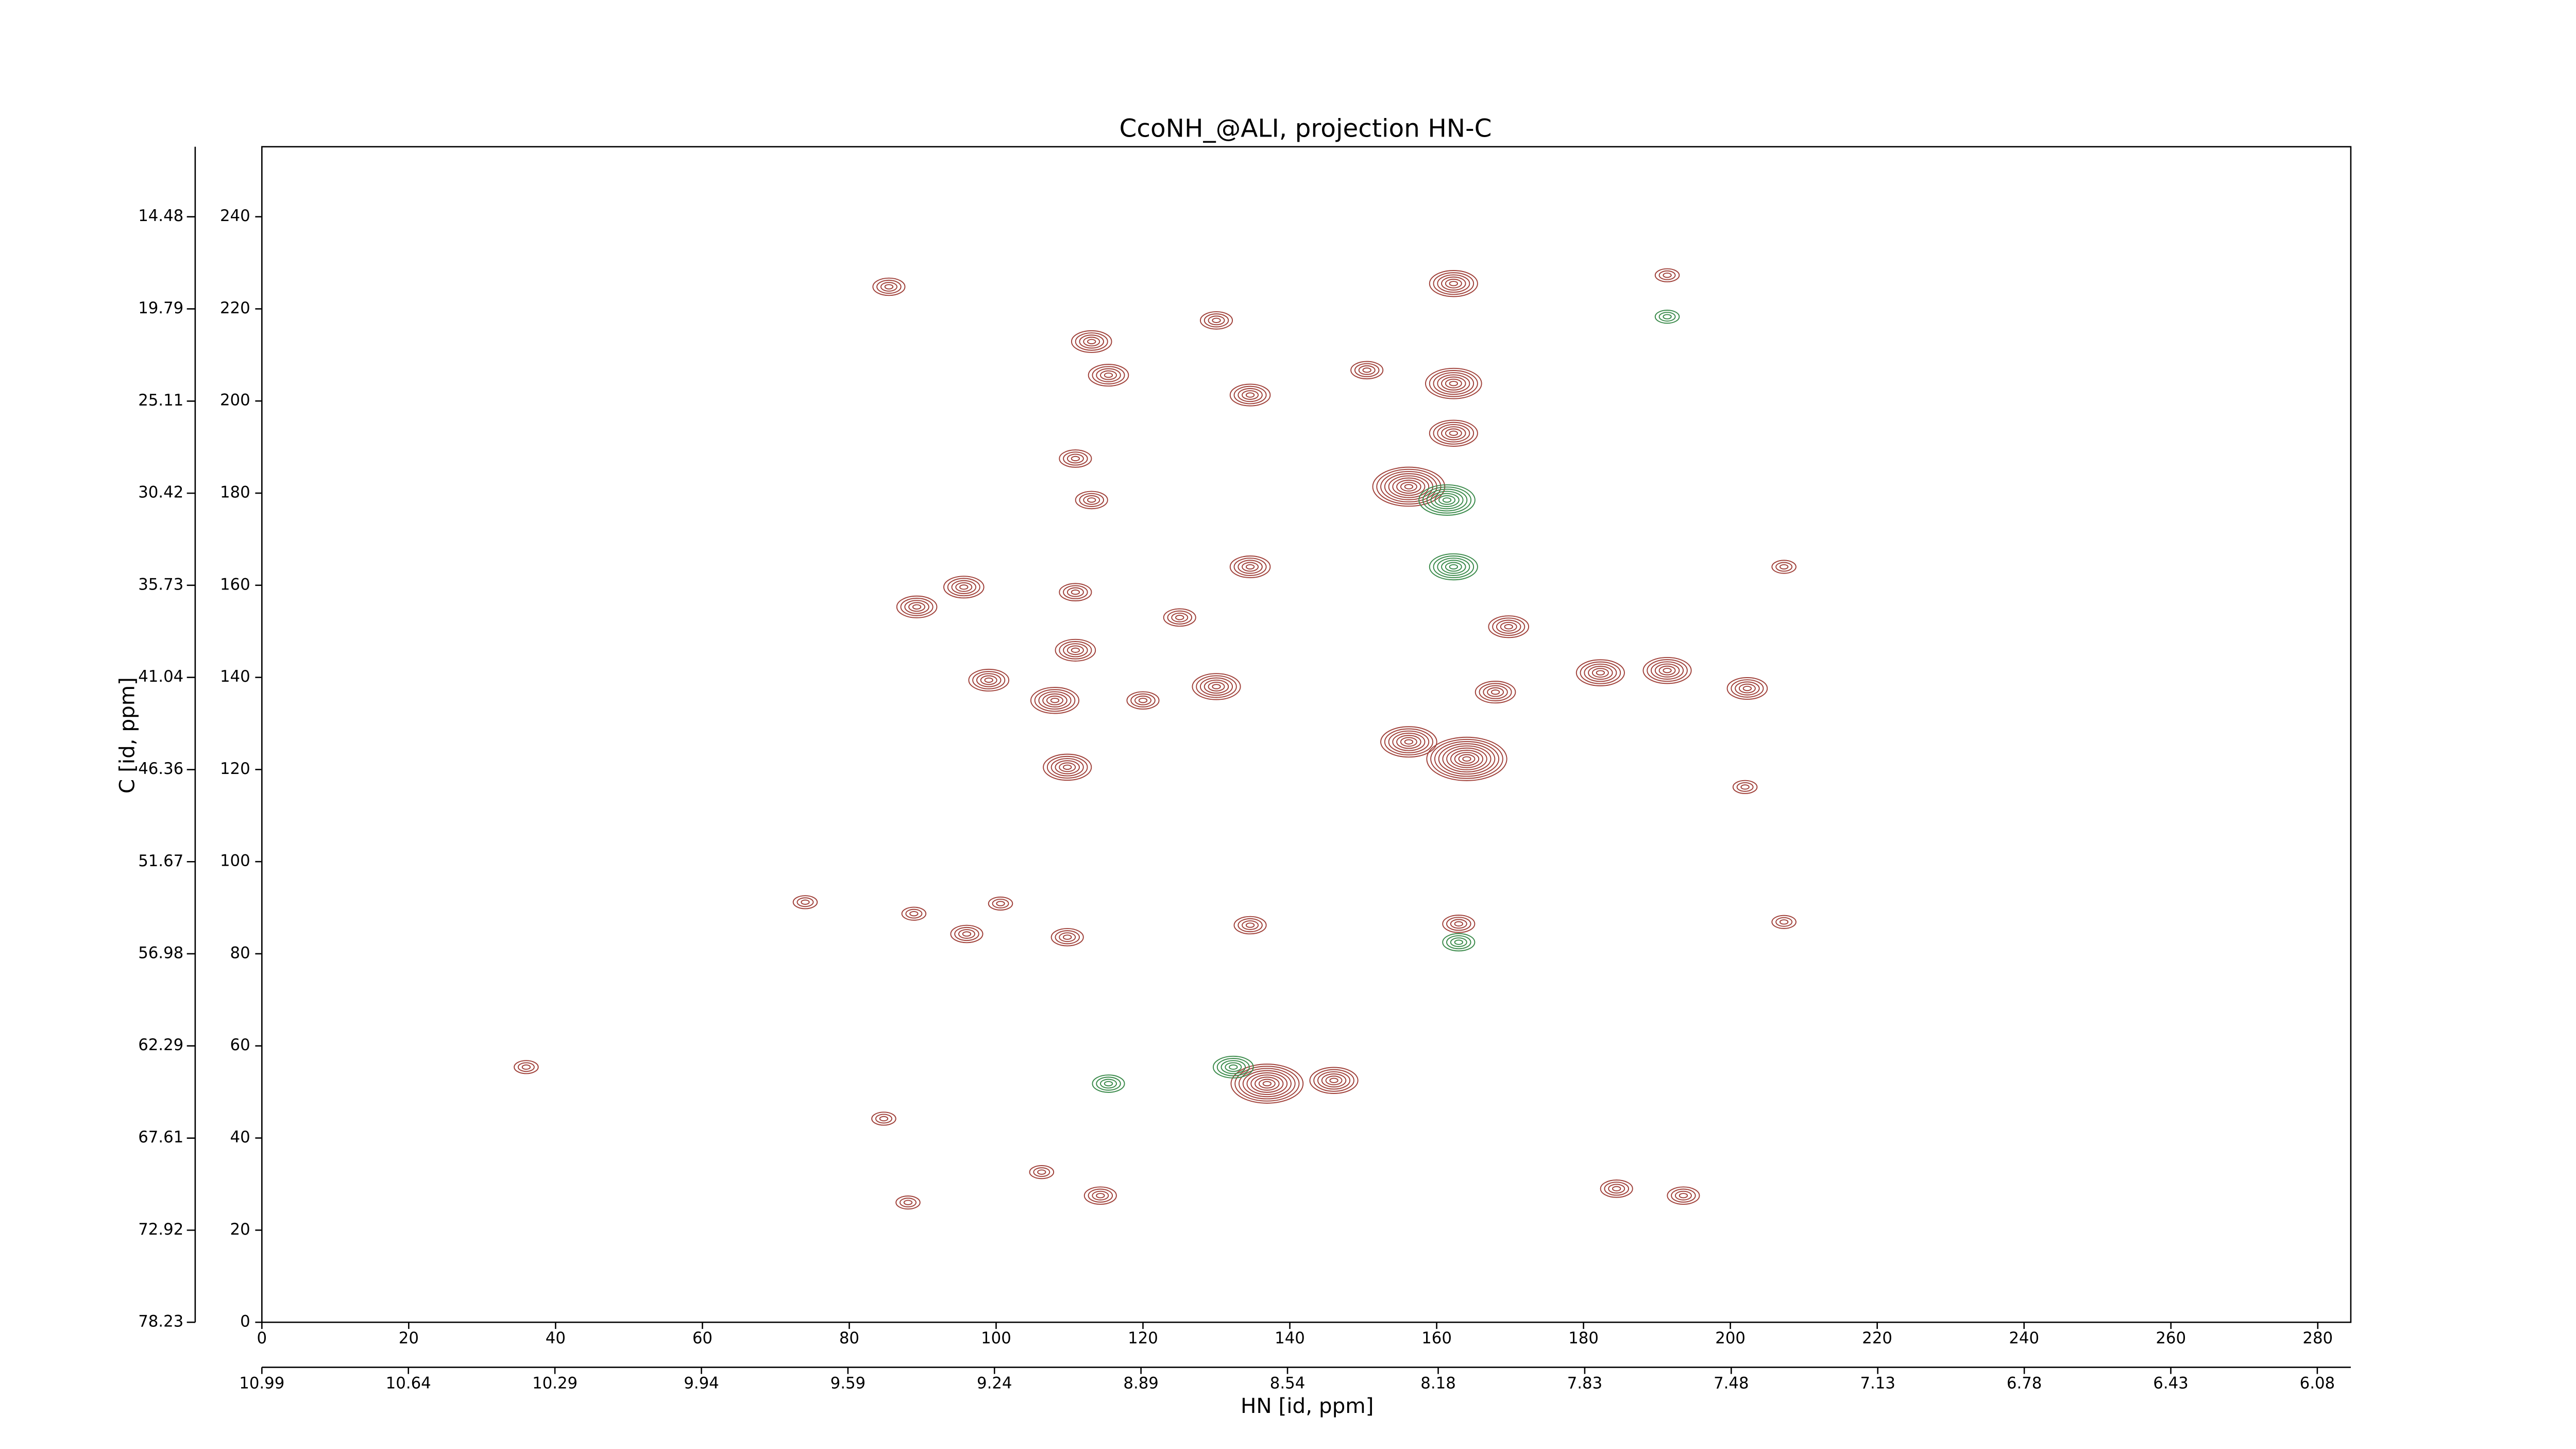 This screenshot has width=2576, height=1449. What do you see at coordinates (994, 1383) in the screenshot?
I see `x2-tick-label: 9.24` at bounding box center [994, 1383].